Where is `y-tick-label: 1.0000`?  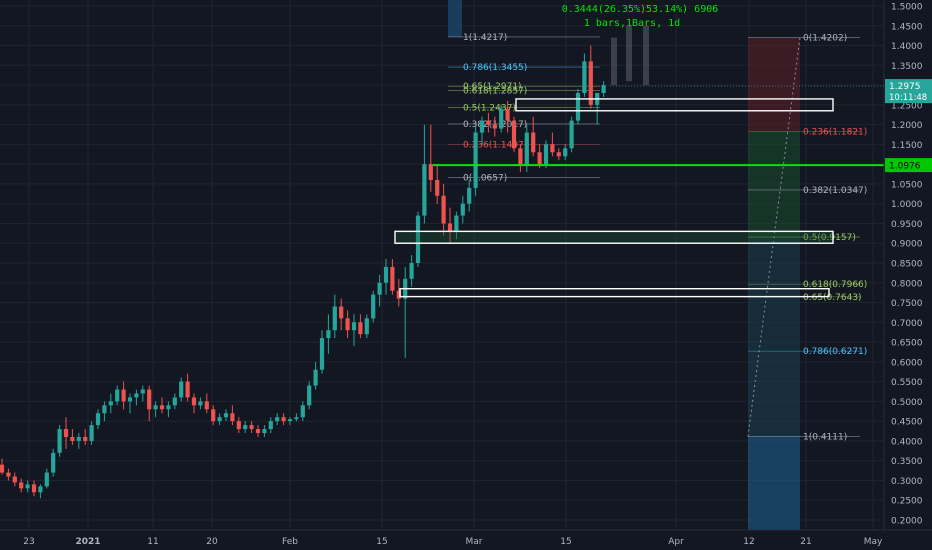 y-tick-label: 1.0000 is located at coordinates (907, 205).